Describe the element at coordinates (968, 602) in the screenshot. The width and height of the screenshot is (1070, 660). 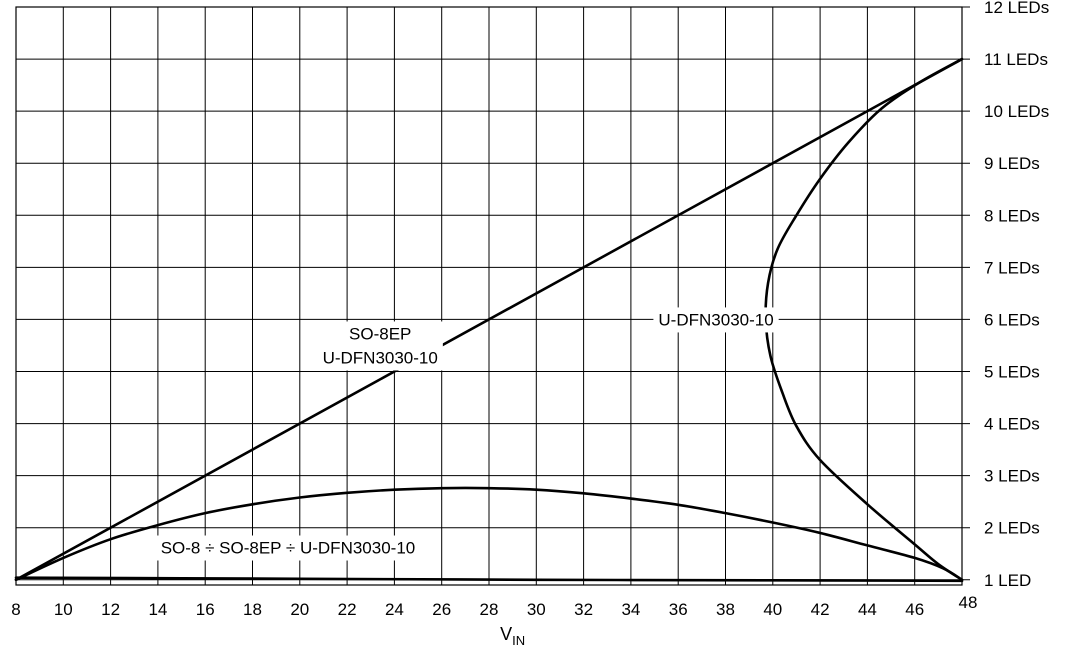
I see `x-tick-label: 48` at that location.